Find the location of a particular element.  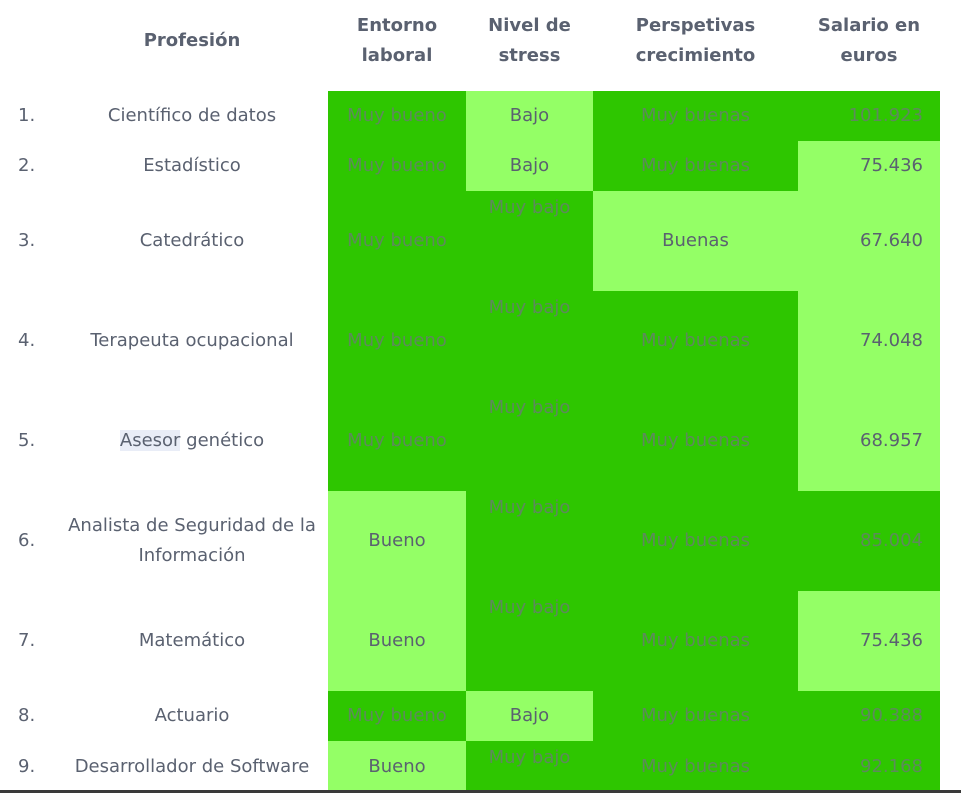

profession-label: Científico de datos is located at coordinates (192, 115).